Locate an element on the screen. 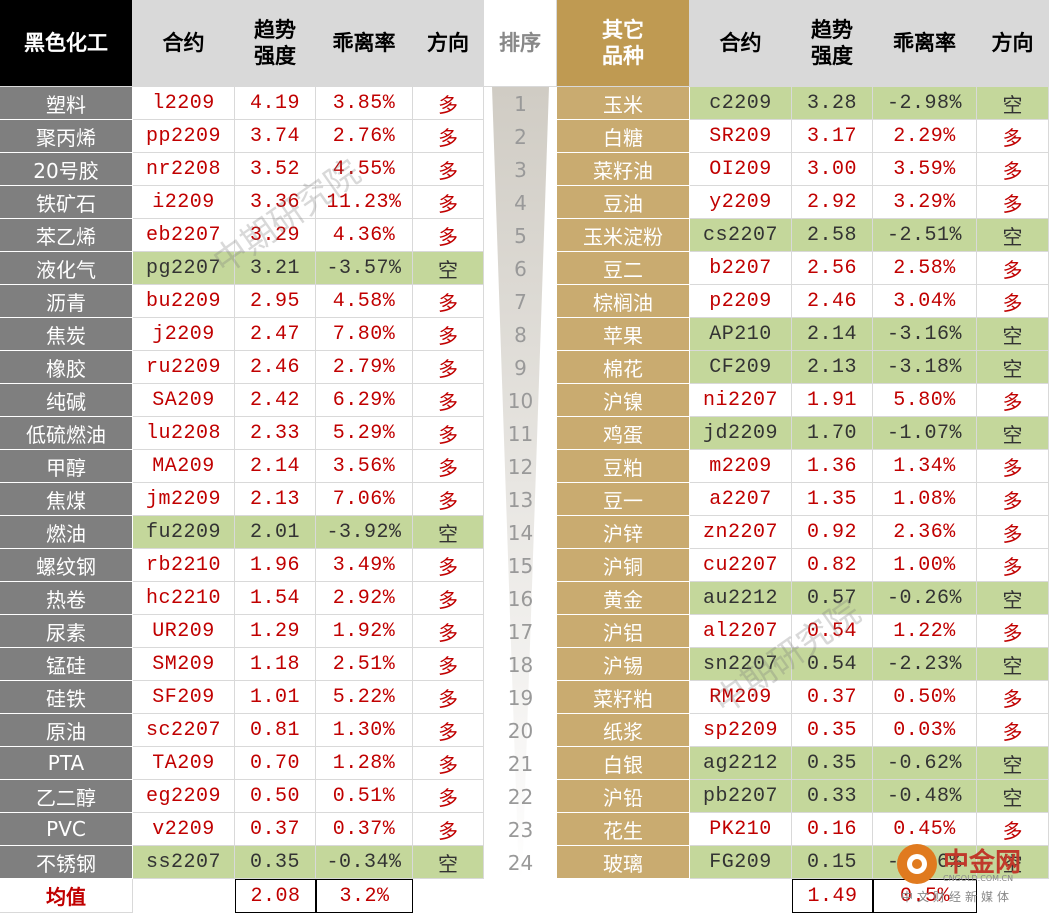 The width and height of the screenshot is (1049, 913). variety-name: 豆二 is located at coordinates (623, 268).